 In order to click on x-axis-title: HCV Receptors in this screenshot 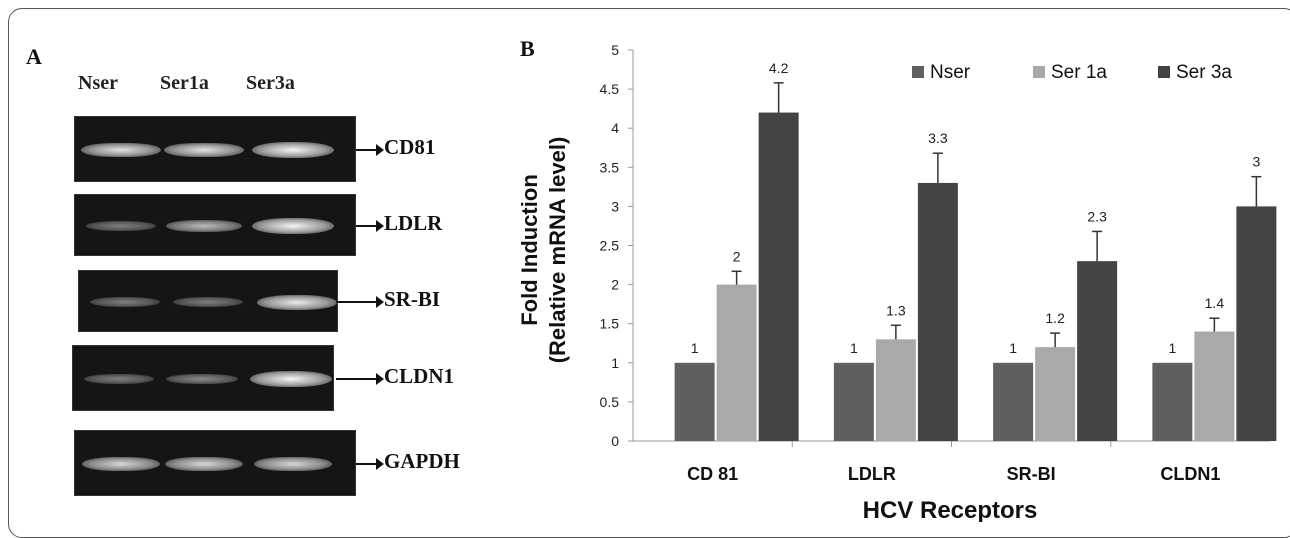, I will do `click(950, 509)`.